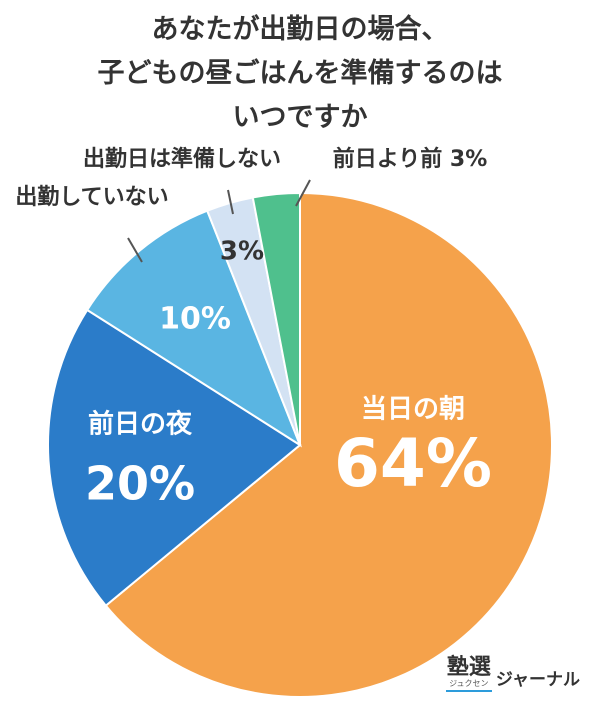 The image size is (600, 704). I want to click on logo-mark: 塾選 ジュクセン, so click(468, 673).